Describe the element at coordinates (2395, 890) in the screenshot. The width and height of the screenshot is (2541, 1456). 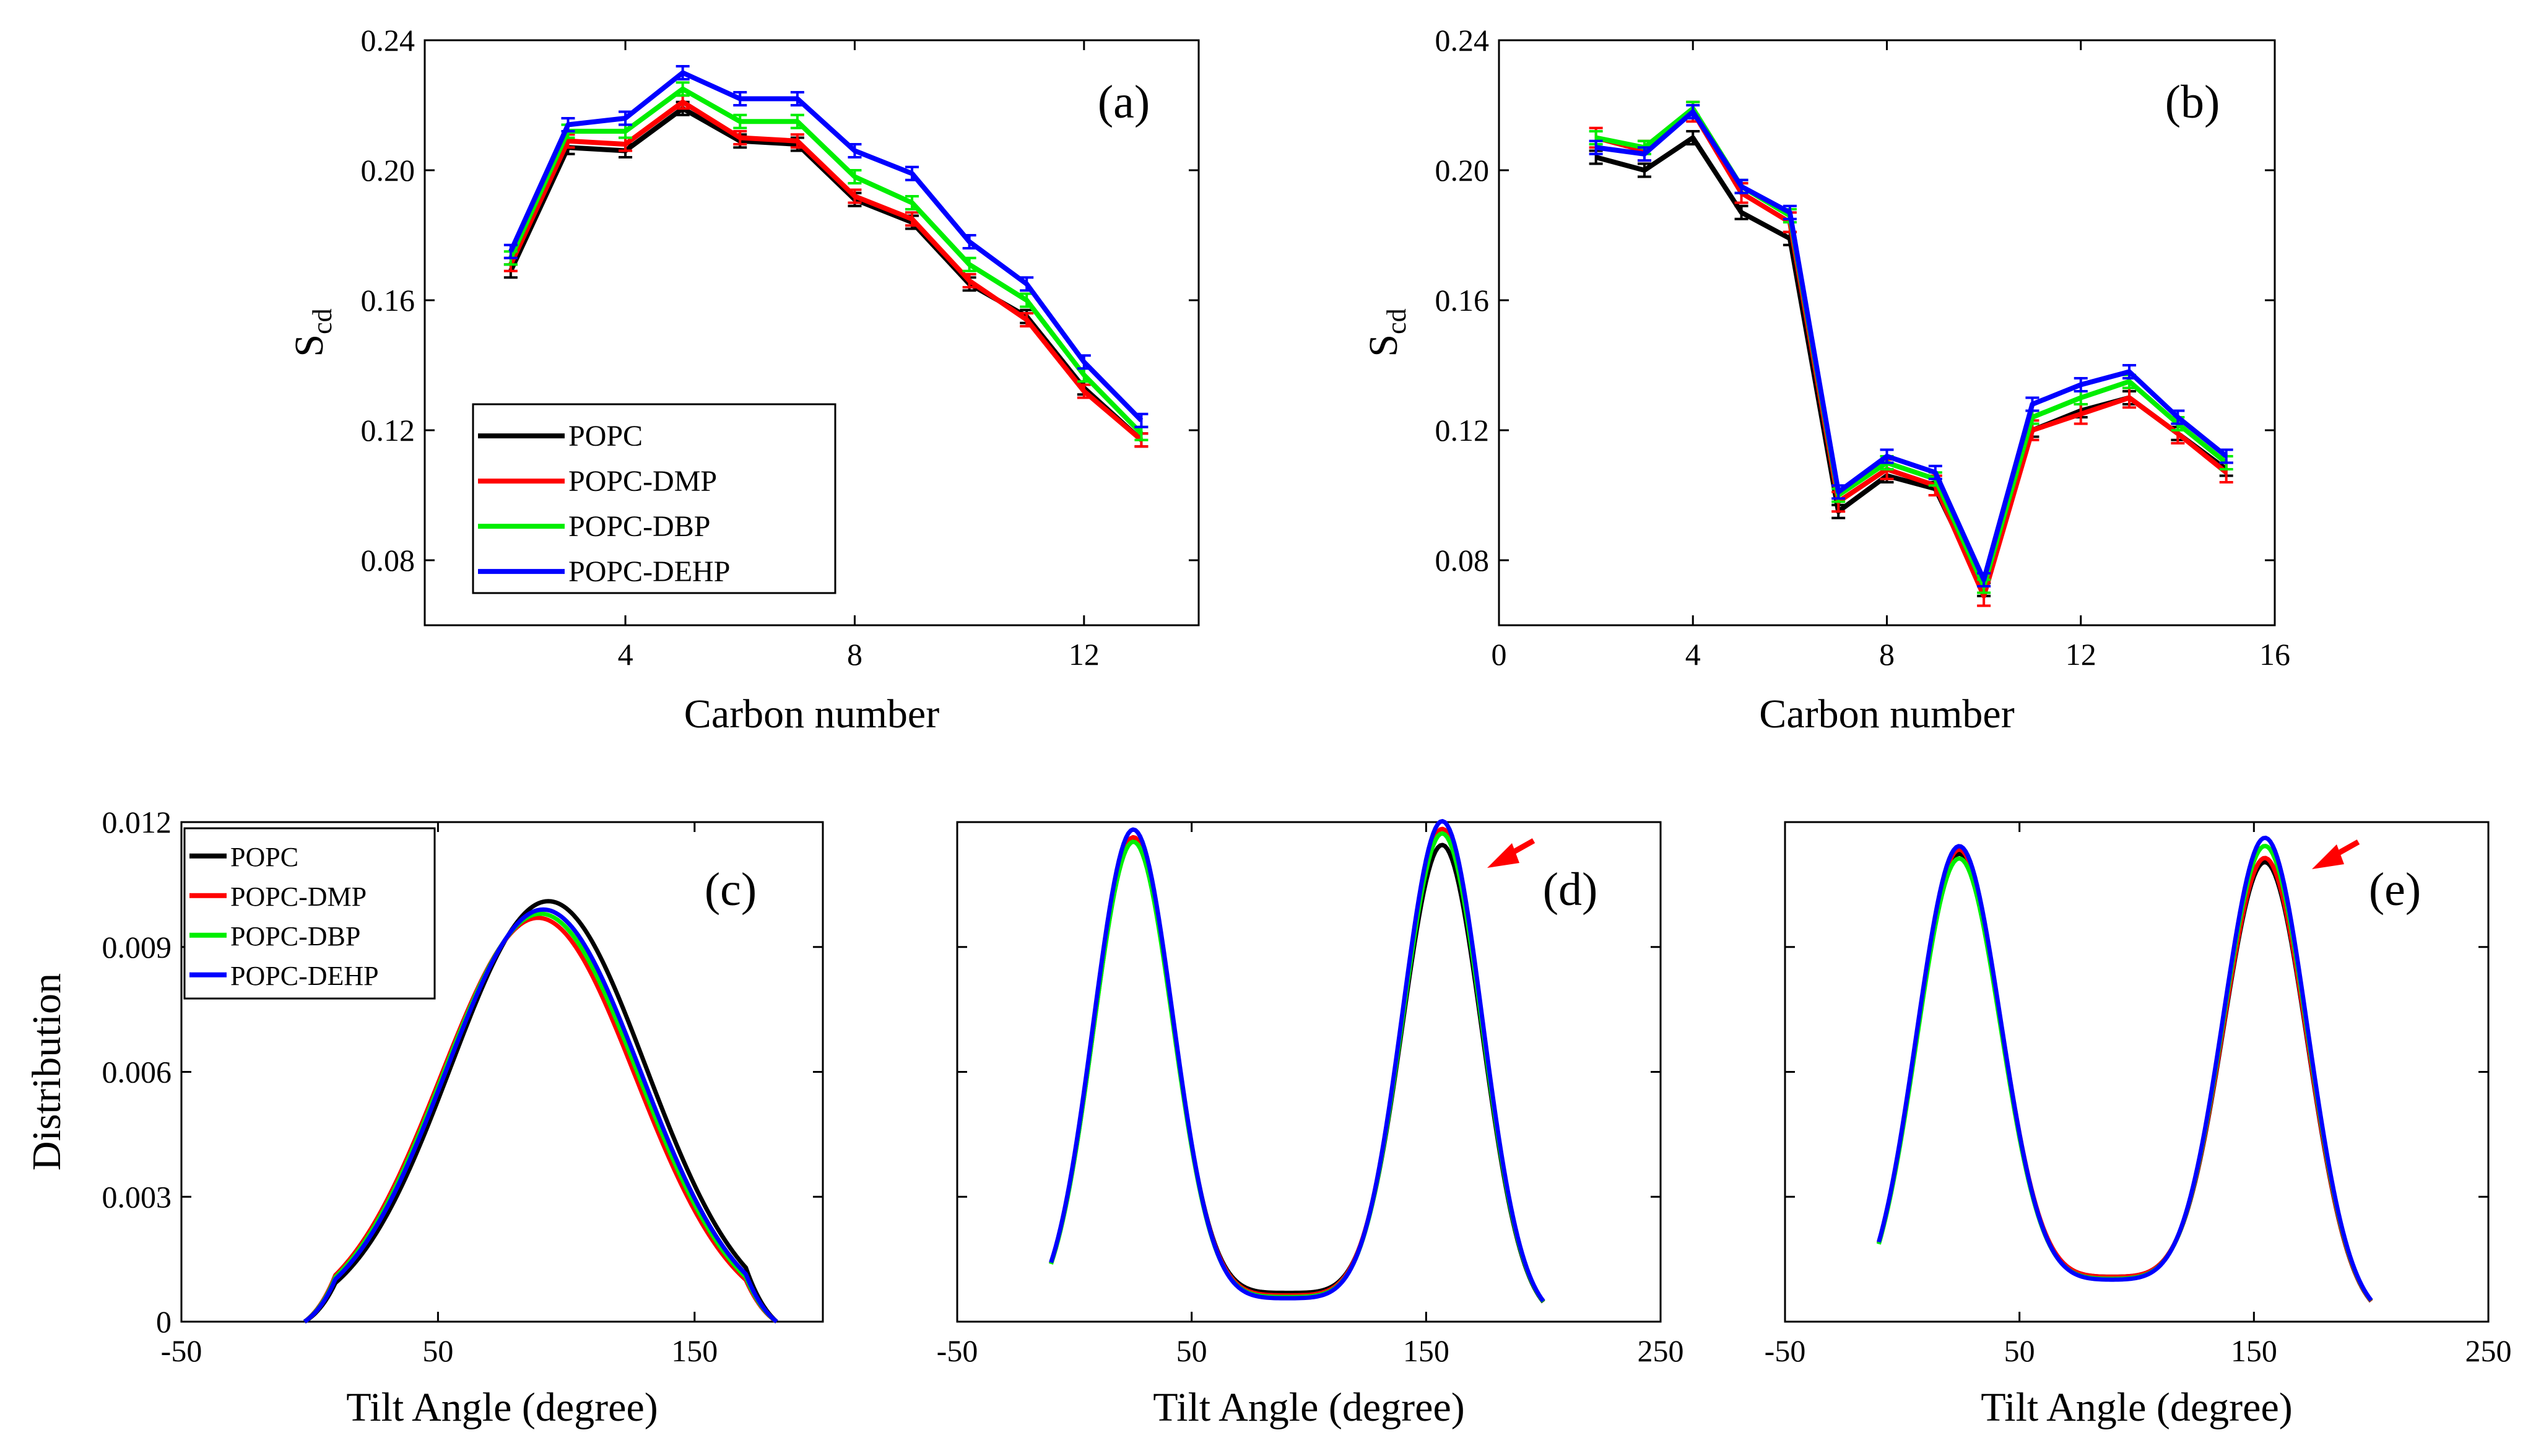
I see `panel-label: (e)` at that location.